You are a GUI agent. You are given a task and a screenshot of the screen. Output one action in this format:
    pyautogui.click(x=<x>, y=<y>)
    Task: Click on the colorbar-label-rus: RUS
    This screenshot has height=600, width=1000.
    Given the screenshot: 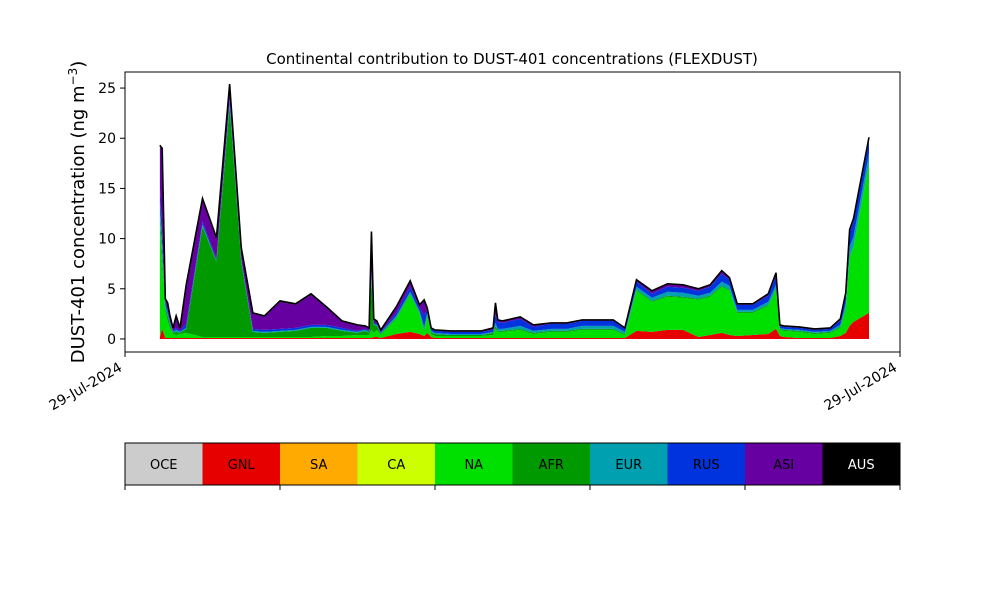 What is the action you would take?
    pyautogui.click(x=706, y=465)
    